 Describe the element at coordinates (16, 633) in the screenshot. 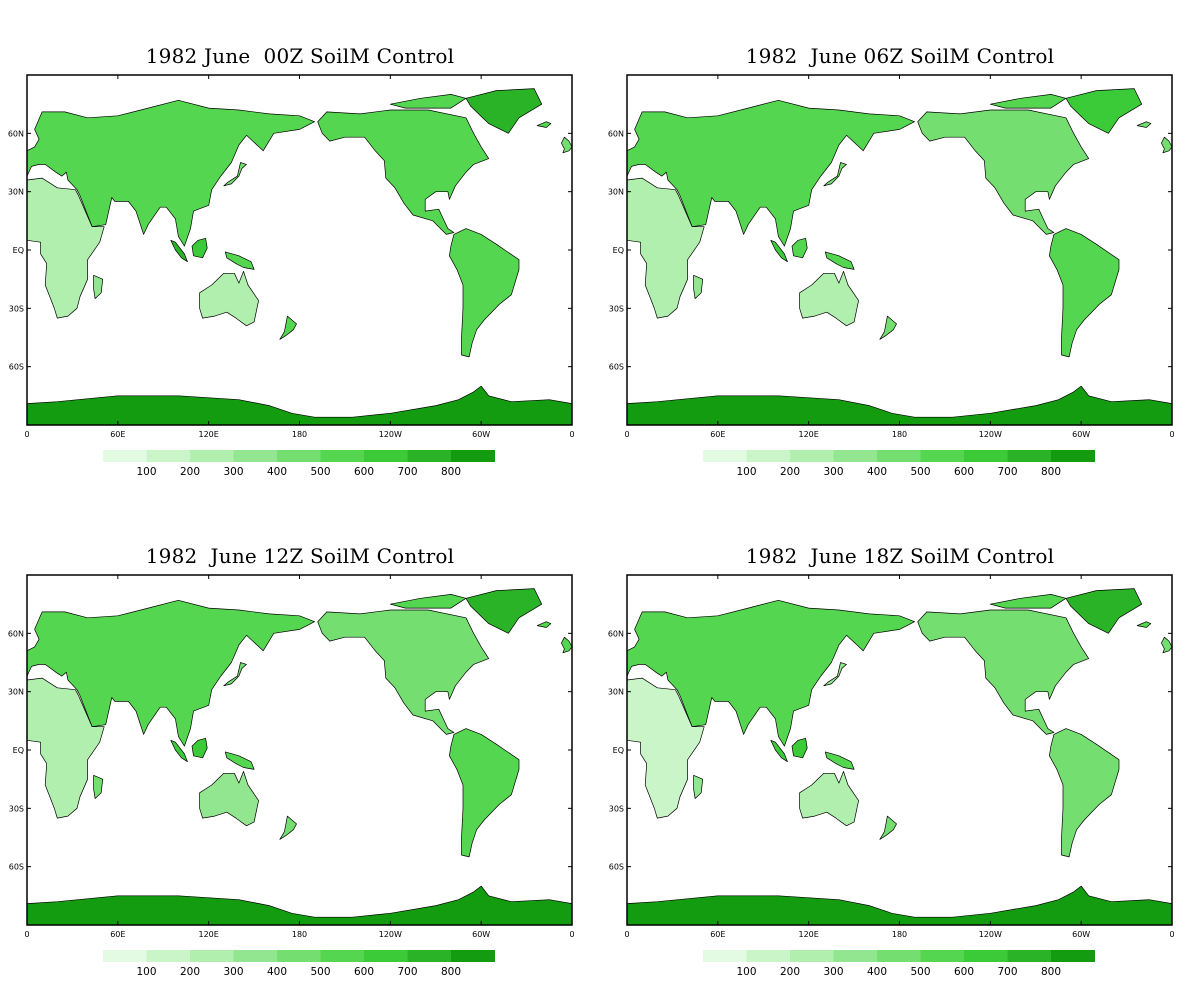

I see `lat-label: 60N` at that location.